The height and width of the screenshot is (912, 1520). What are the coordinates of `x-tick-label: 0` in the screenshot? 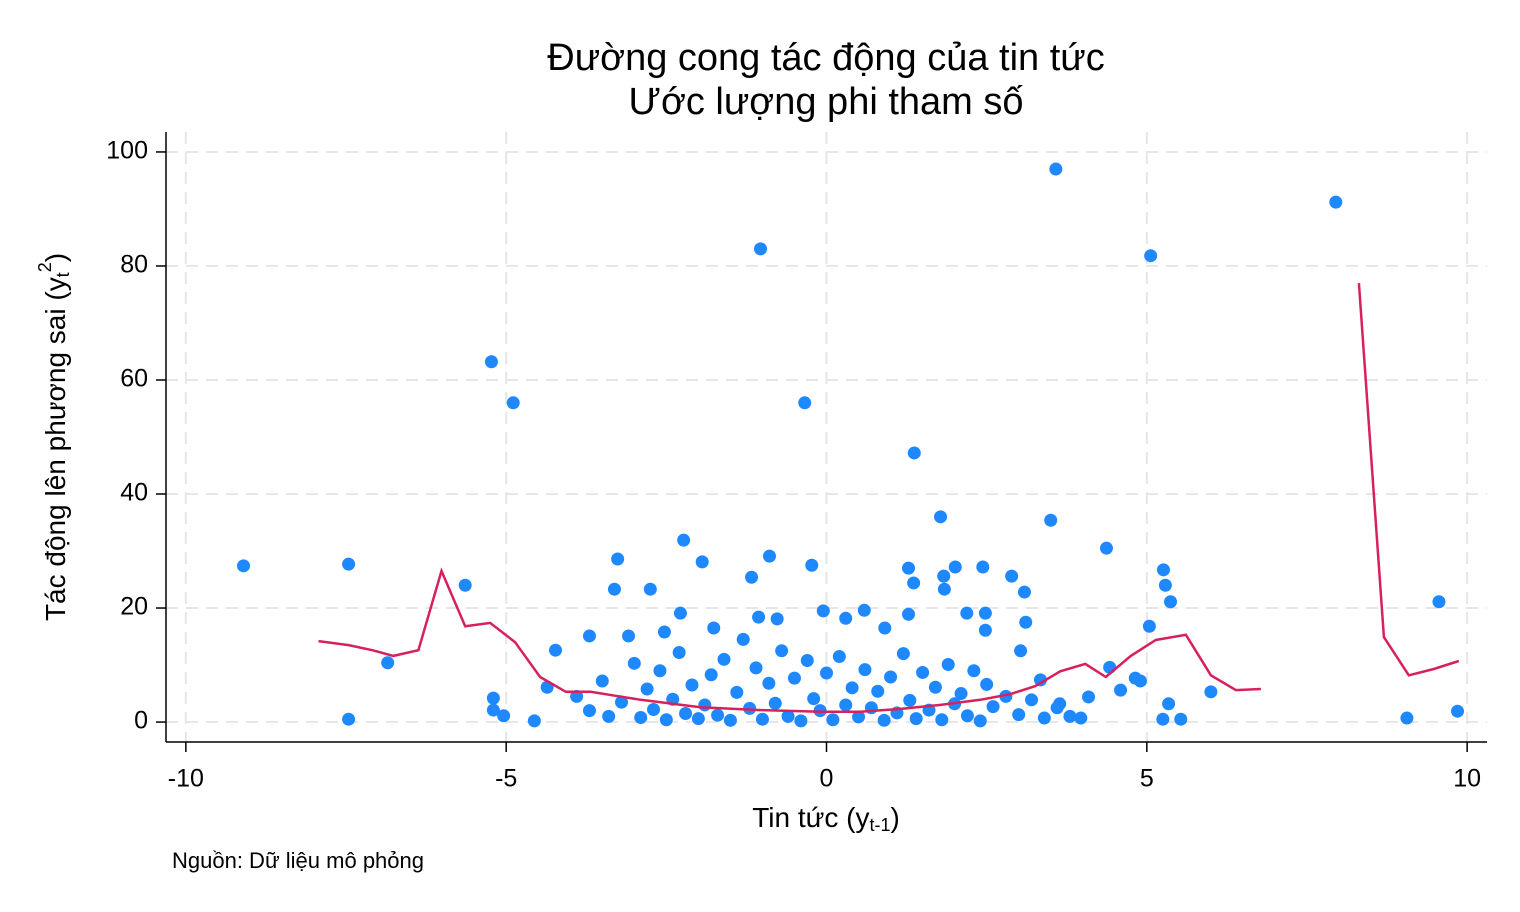 It's located at (827, 779).